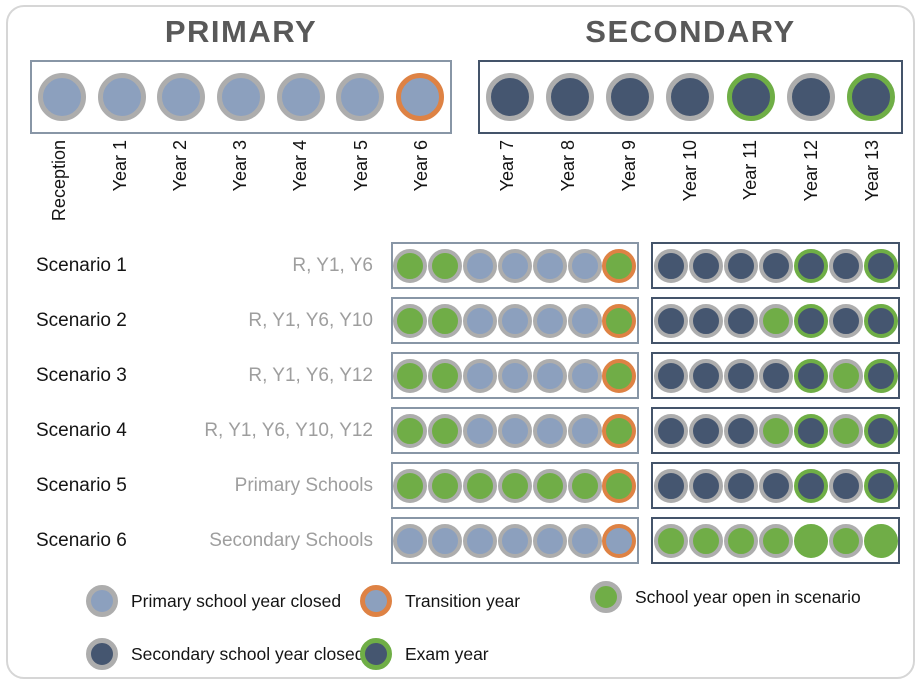 The width and height of the screenshot is (923, 686). I want to click on year-label: Year 5, so click(360, 166).